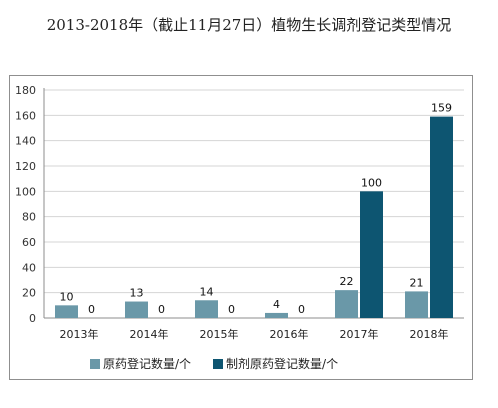  I want to click on legend-swatch-secondary, so click(218, 363).